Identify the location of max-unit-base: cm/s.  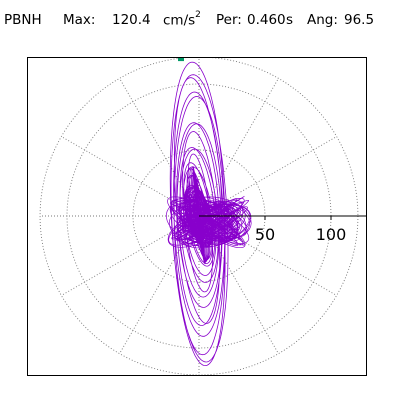
(179, 20).